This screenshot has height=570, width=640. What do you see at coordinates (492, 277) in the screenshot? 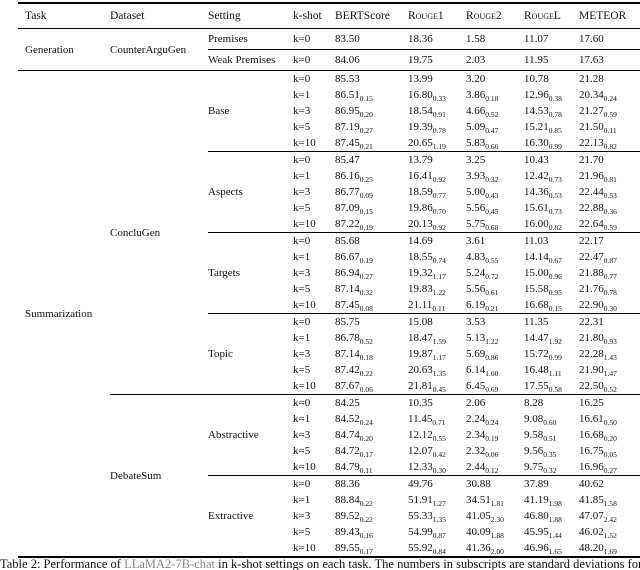
I see `score-stddev: 0.72` at bounding box center [492, 277].